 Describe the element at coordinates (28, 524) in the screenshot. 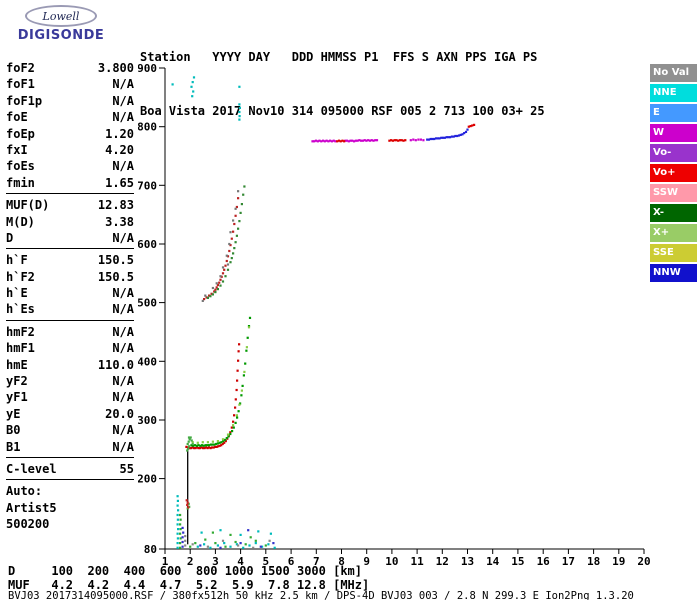

I see `param-label: 500200` at that location.